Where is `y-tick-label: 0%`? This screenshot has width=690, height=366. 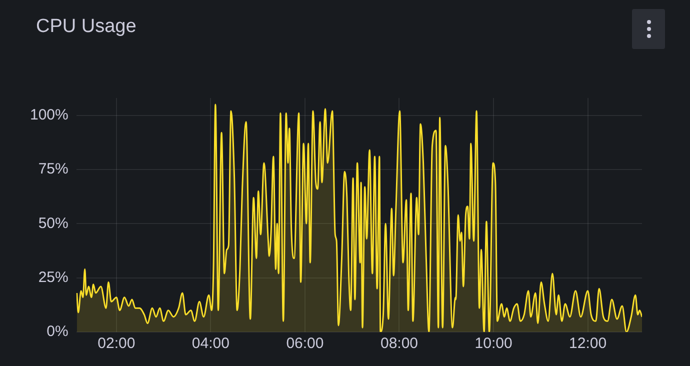
y-tick-label: 0% is located at coordinates (57, 331).